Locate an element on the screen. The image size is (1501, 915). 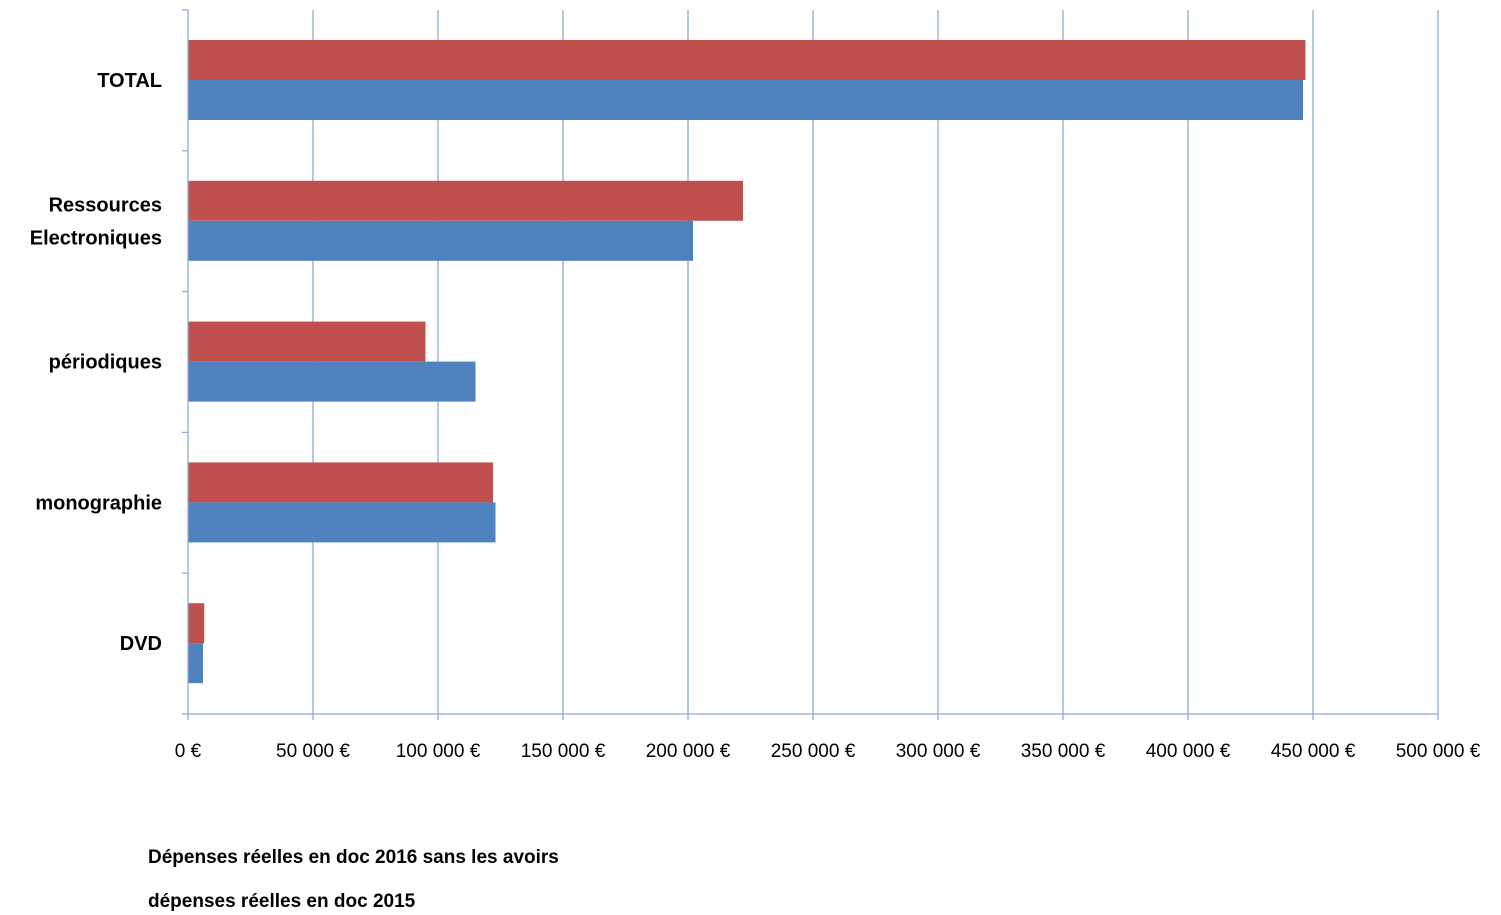
category-label-4: DVD is located at coordinates (141, 644).